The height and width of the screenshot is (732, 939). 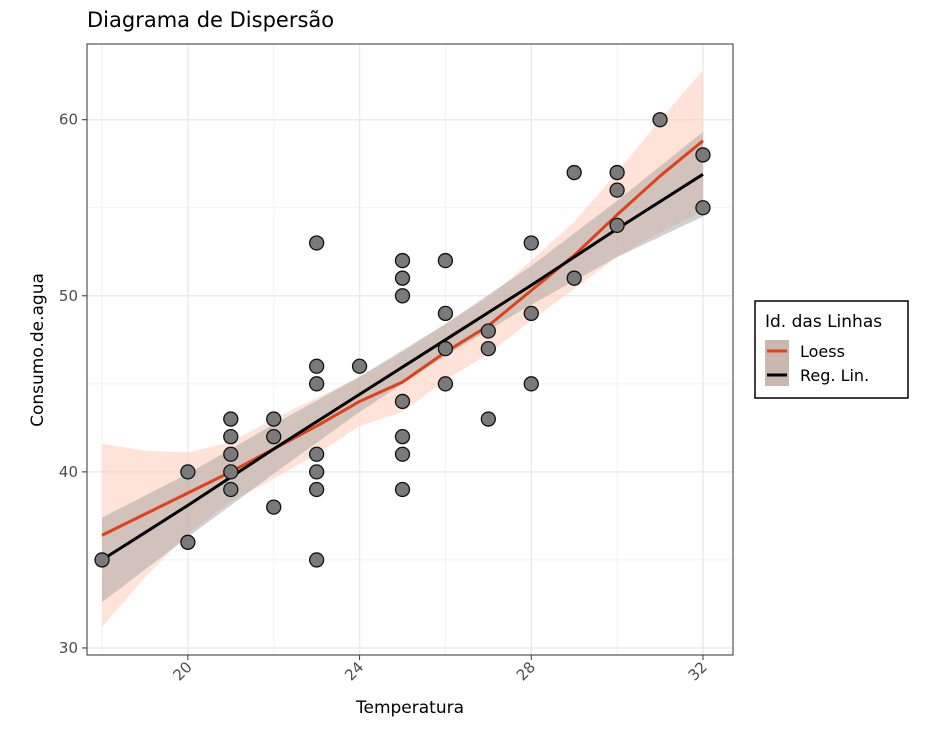 What do you see at coordinates (822, 351) in the screenshot?
I see `legend-label-loess: Loess` at bounding box center [822, 351].